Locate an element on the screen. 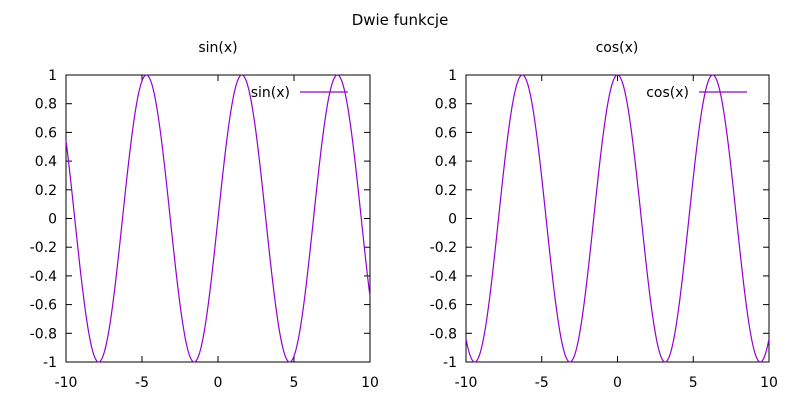  legend-label: sin(x) is located at coordinates (270, 93).